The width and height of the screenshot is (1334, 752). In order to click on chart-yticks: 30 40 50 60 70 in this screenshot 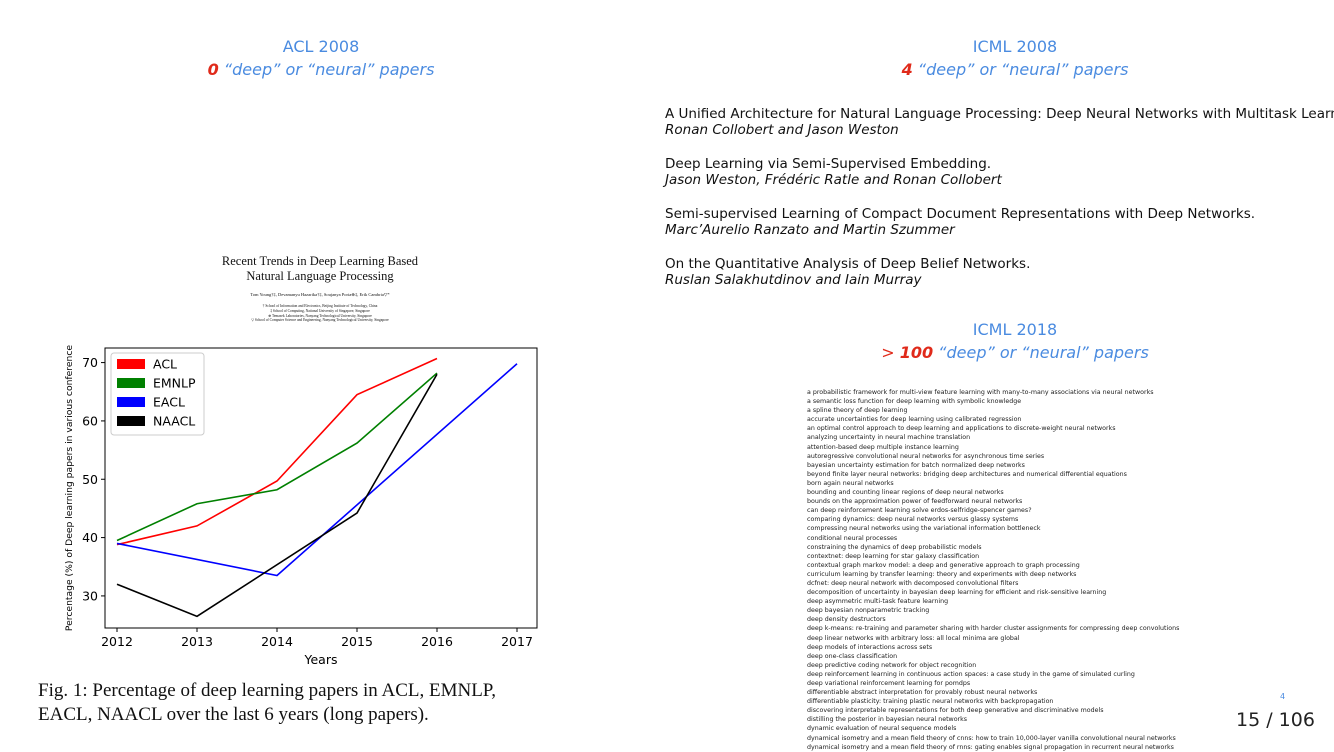, I will do `click(93, 479)`.